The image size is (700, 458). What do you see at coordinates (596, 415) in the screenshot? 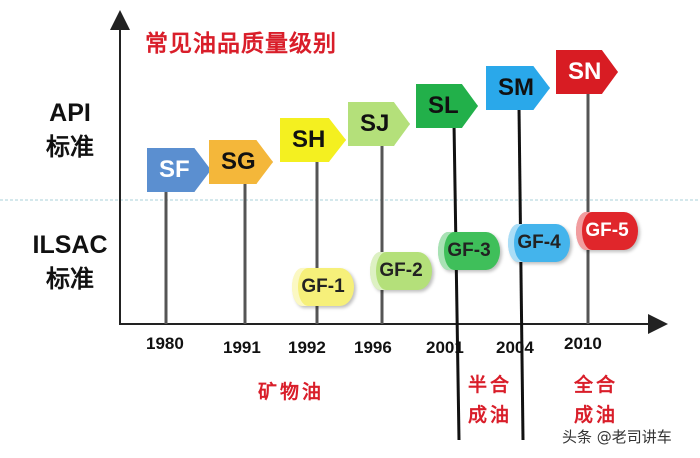
I see `full-synthetic-label-line2: 成油` at bounding box center [596, 415].